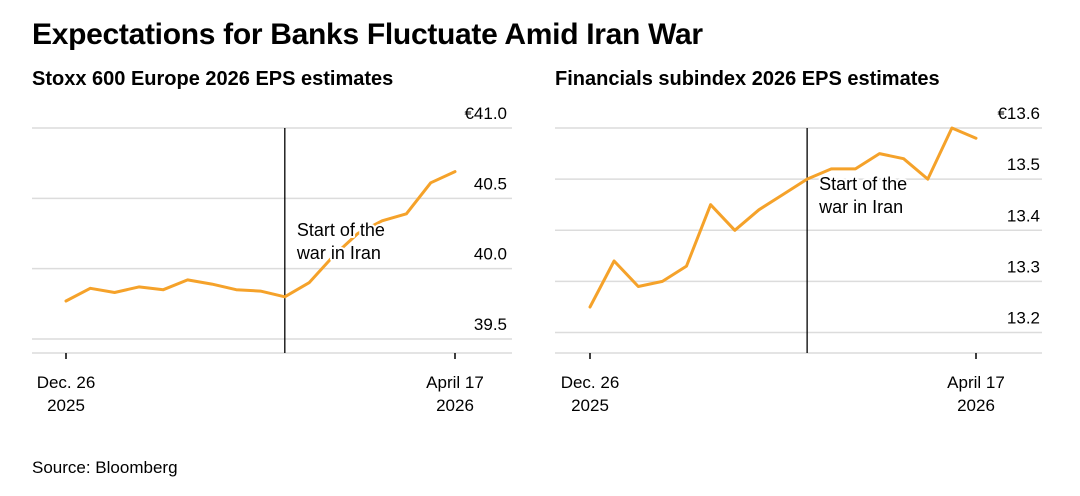  I want to click on right-y-tick-label: 13.5, so click(1023, 164).